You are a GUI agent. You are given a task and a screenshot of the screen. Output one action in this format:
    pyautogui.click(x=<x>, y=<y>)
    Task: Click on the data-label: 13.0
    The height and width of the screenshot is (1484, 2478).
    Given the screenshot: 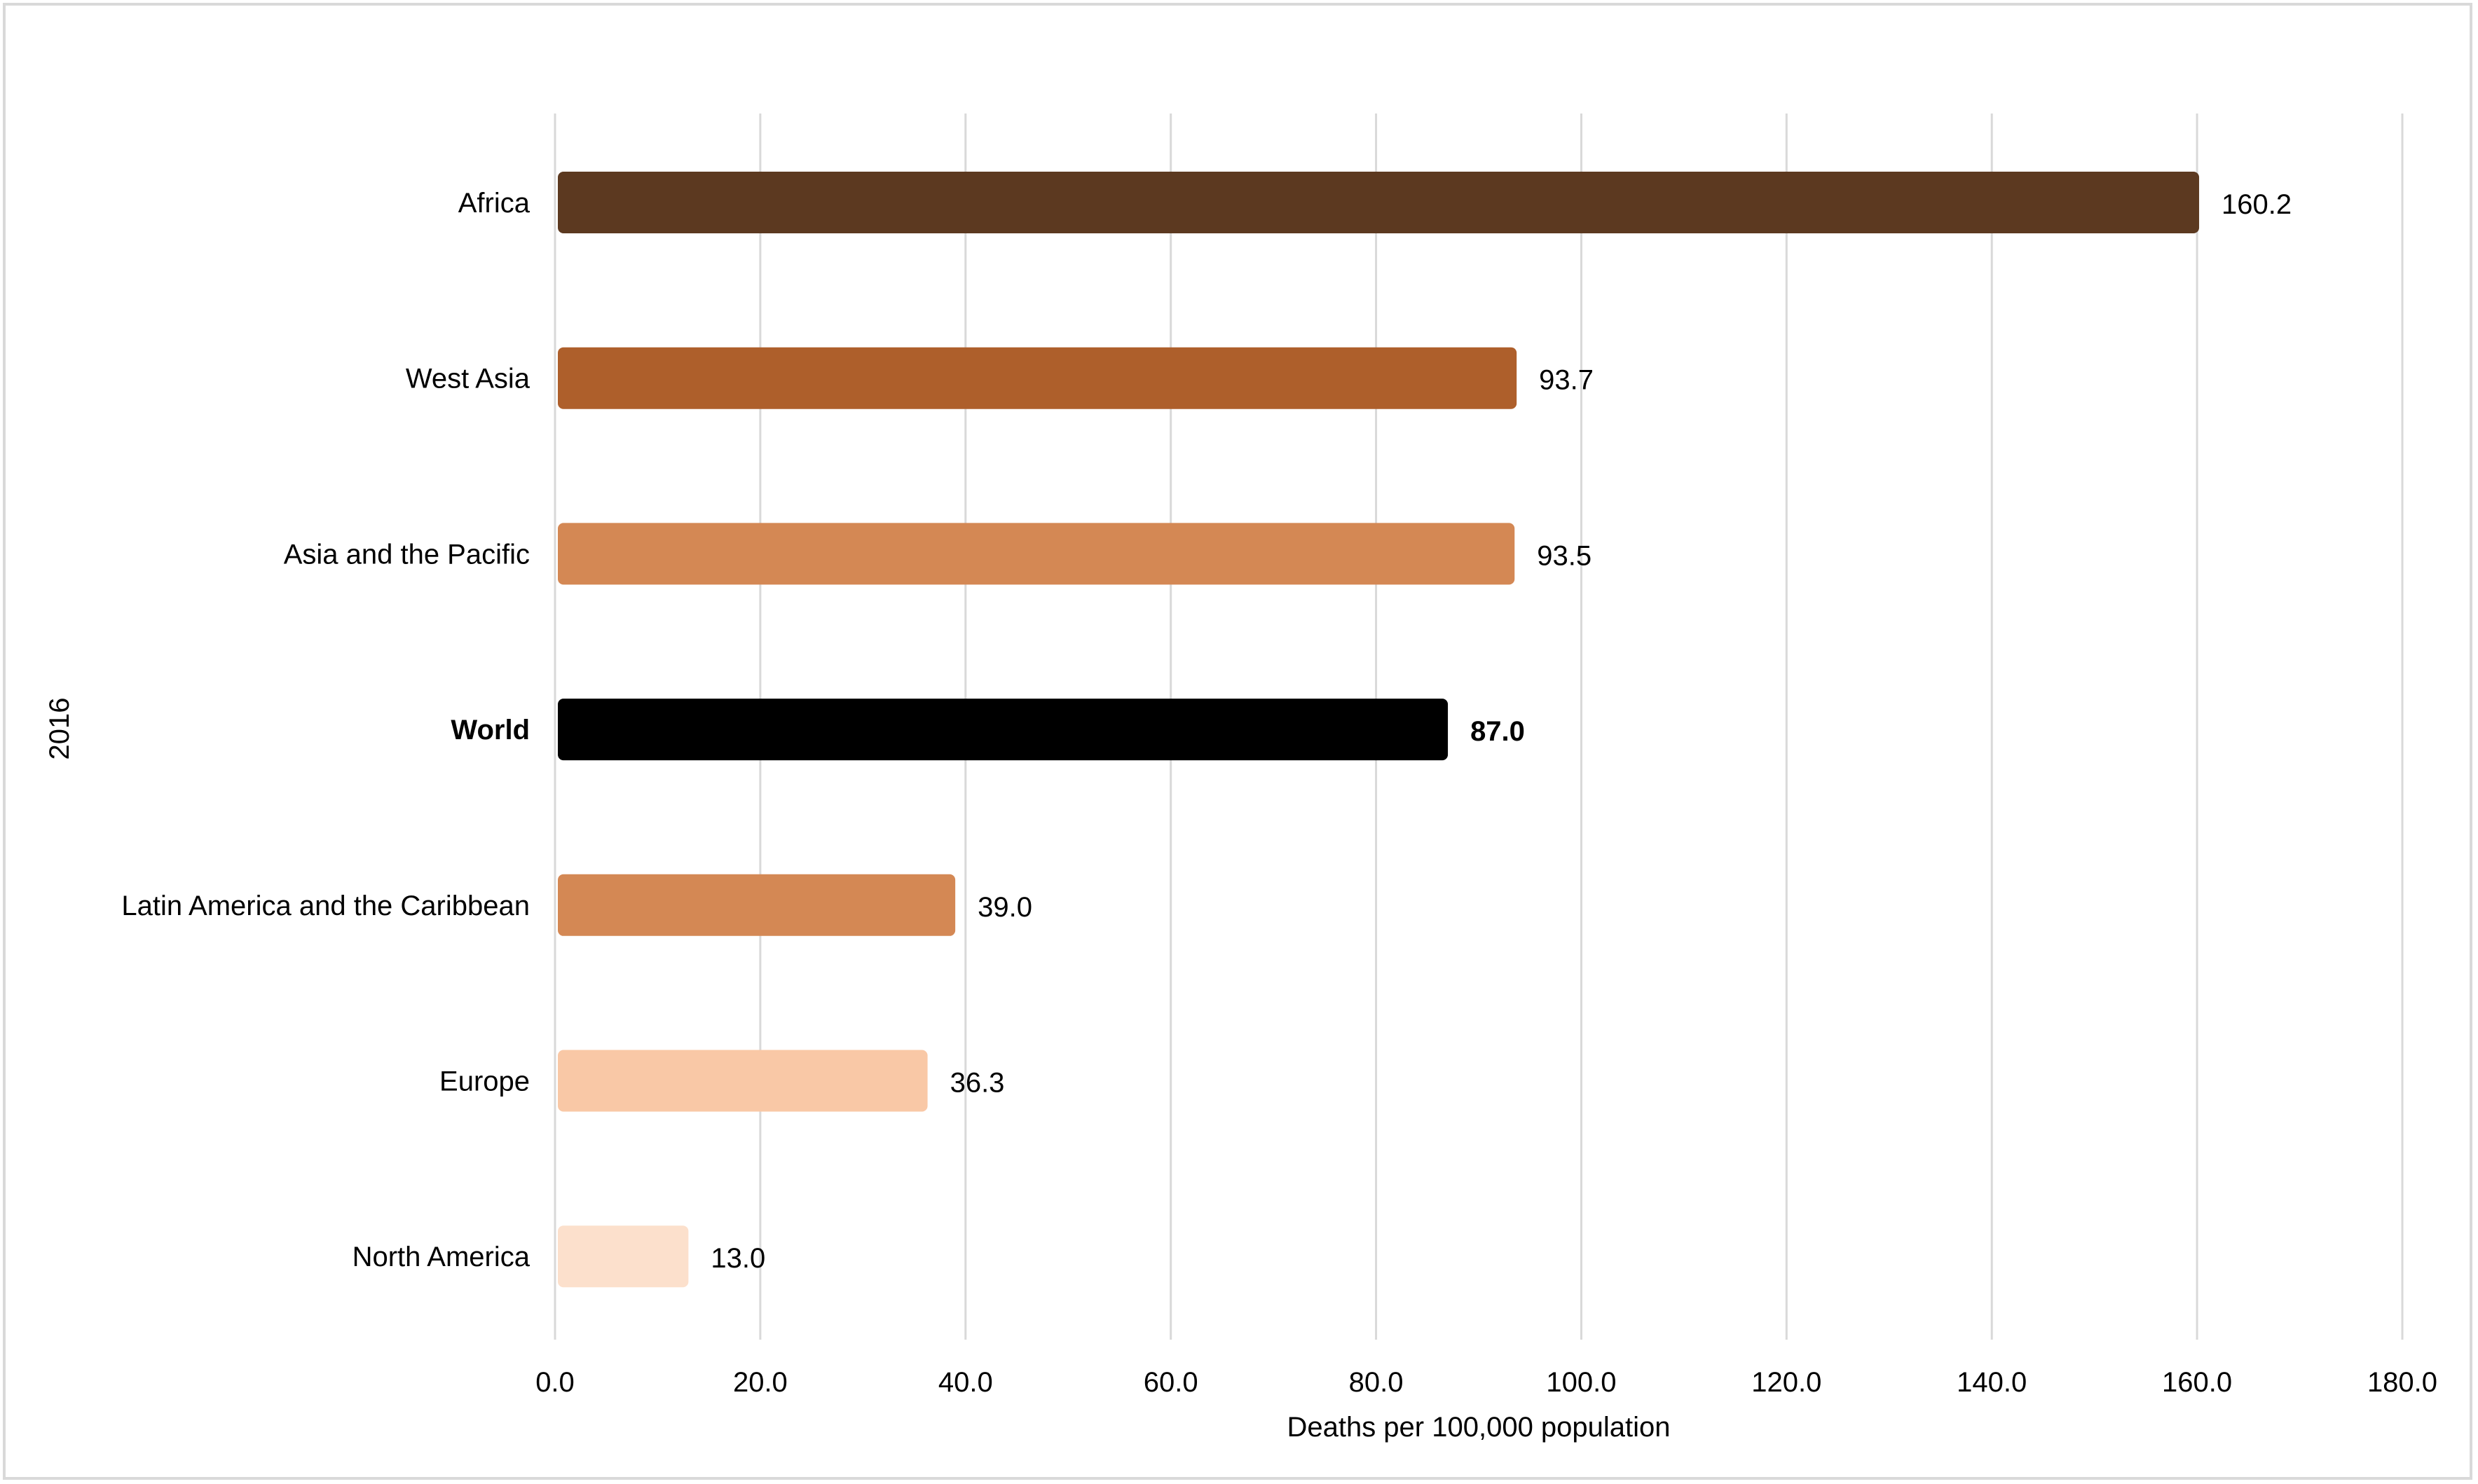 What is the action you would take?
    pyautogui.click(x=738, y=1258)
    